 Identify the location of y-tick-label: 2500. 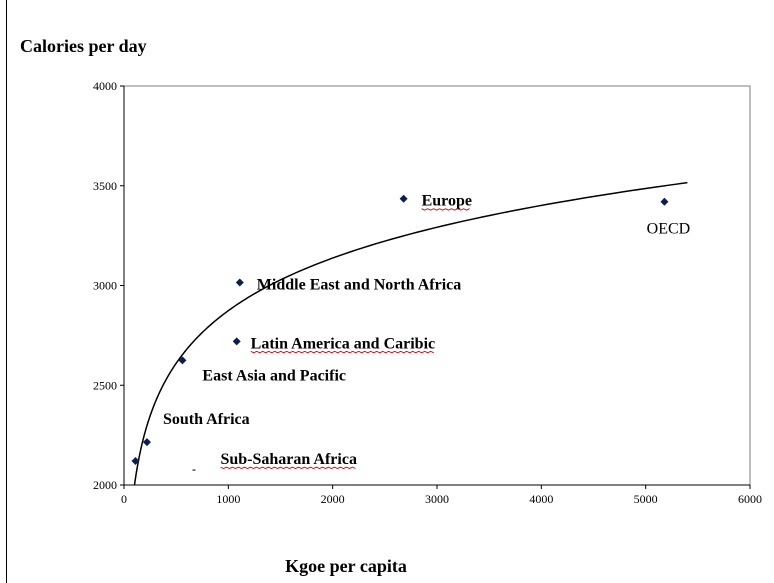
(105, 385).